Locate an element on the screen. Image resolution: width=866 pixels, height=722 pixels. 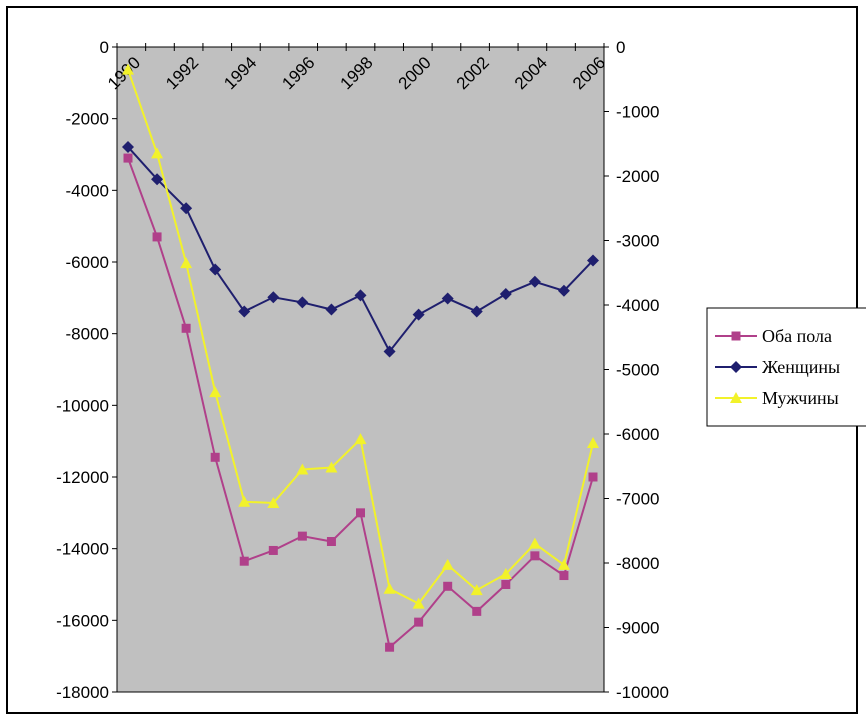
legend-entry: Мужчины is located at coordinates (777, 398).